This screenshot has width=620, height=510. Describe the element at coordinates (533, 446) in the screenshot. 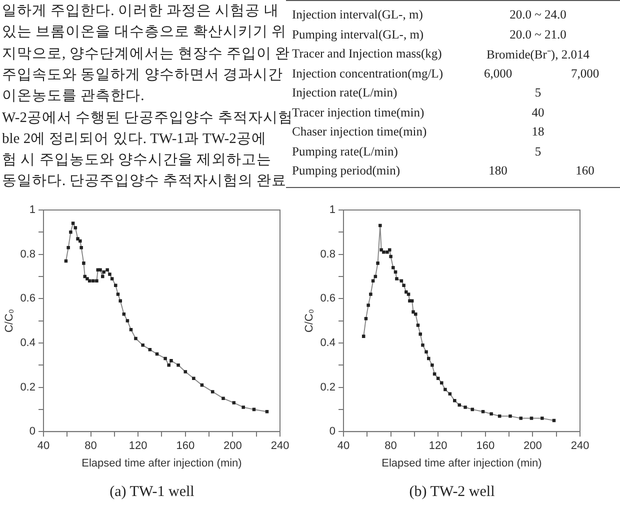

I see `x-tick-label: 200` at that location.